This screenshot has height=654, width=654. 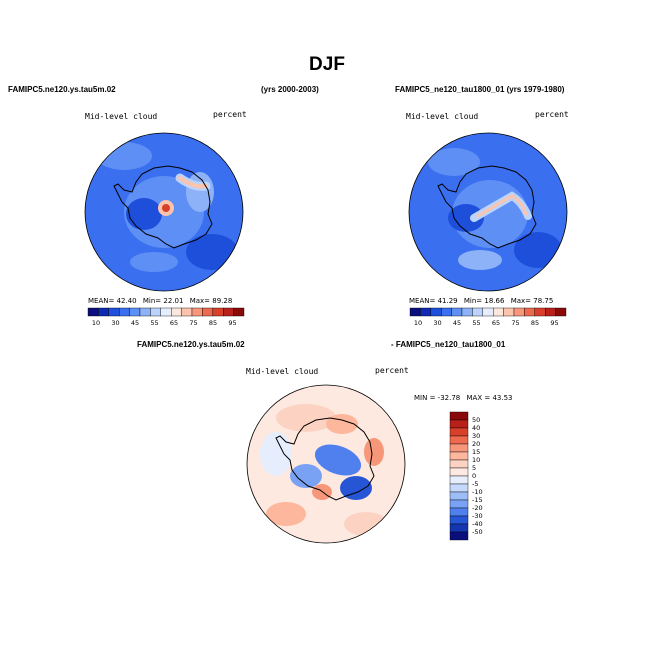 I want to click on panel3-map, so click(x=326, y=464).